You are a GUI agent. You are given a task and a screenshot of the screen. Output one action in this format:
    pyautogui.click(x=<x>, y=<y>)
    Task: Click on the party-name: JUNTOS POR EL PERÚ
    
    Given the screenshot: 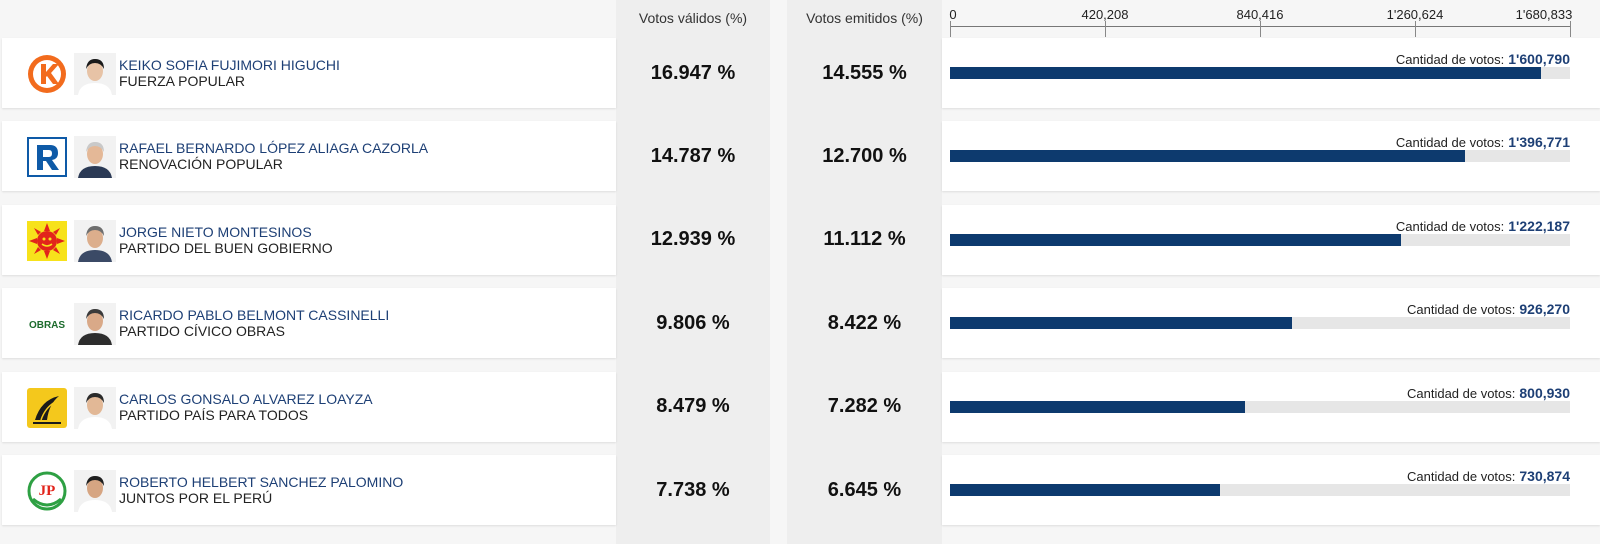 What is the action you would take?
    pyautogui.click(x=196, y=498)
    